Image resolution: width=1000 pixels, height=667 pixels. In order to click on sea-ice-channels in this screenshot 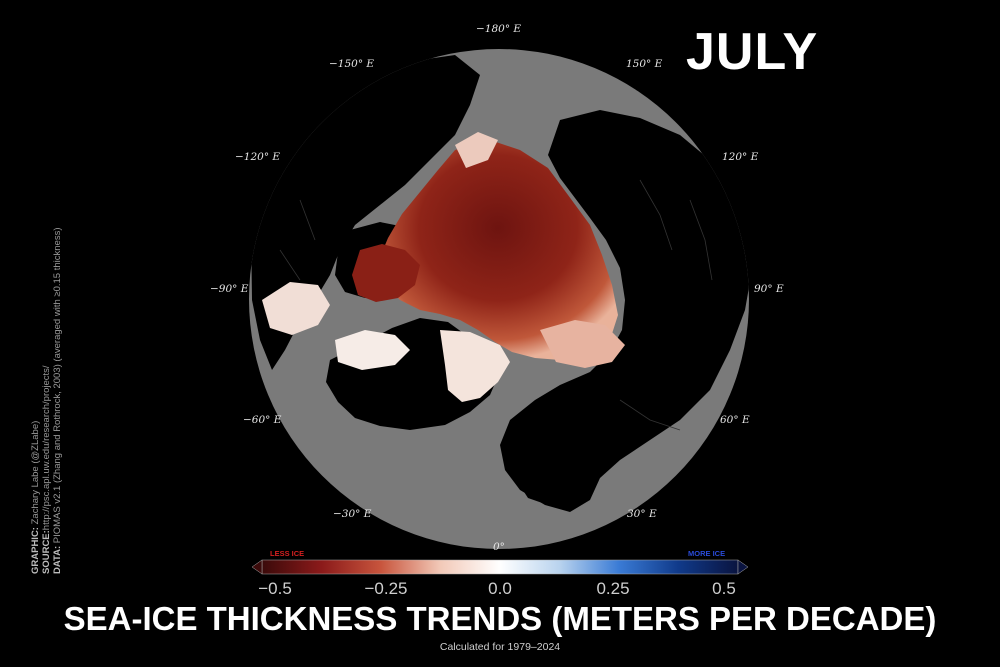, I will do `click(386, 273)`.